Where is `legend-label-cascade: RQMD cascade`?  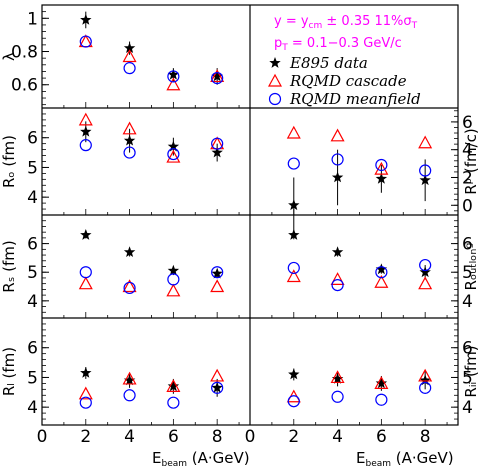
legend-label-cascade: RQMD cascade is located at coordinates (348, 81).